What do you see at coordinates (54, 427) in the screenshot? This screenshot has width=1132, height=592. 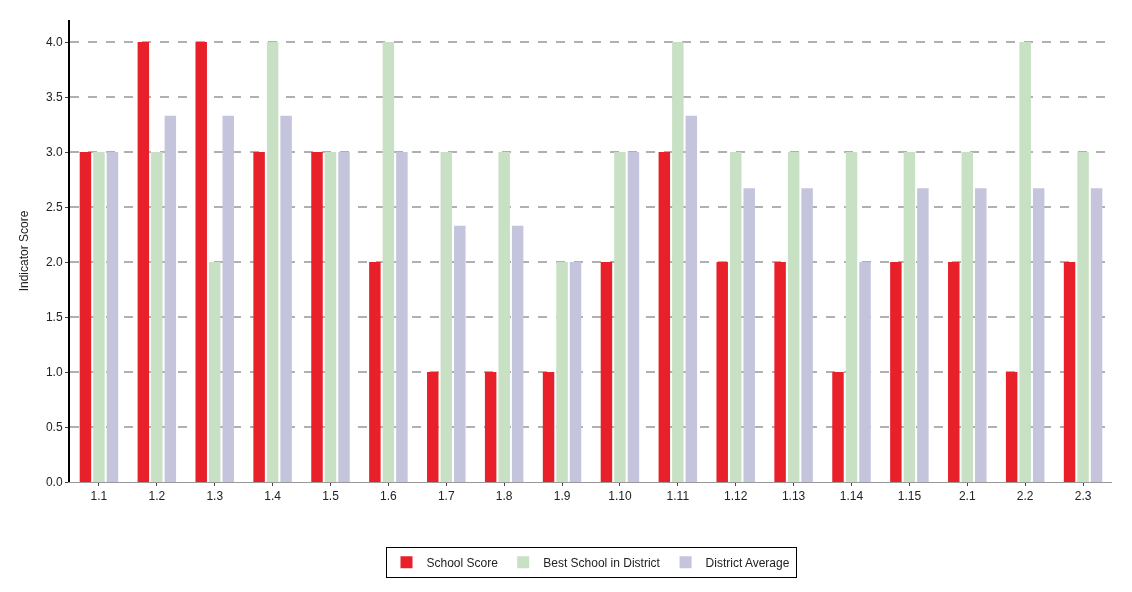 I see `y-tick-label: 0.5` at bounding box center [54, 427].